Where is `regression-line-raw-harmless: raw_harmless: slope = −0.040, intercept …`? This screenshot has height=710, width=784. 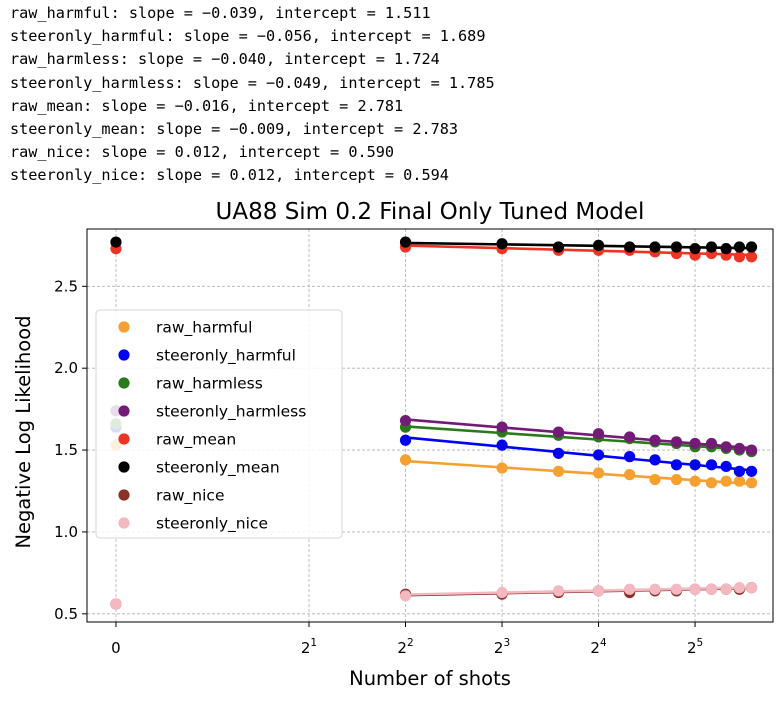 regression-line-raw-harmless: raw_harmless: slope = −0.040, intercept … is located at coordinates (225, 59).